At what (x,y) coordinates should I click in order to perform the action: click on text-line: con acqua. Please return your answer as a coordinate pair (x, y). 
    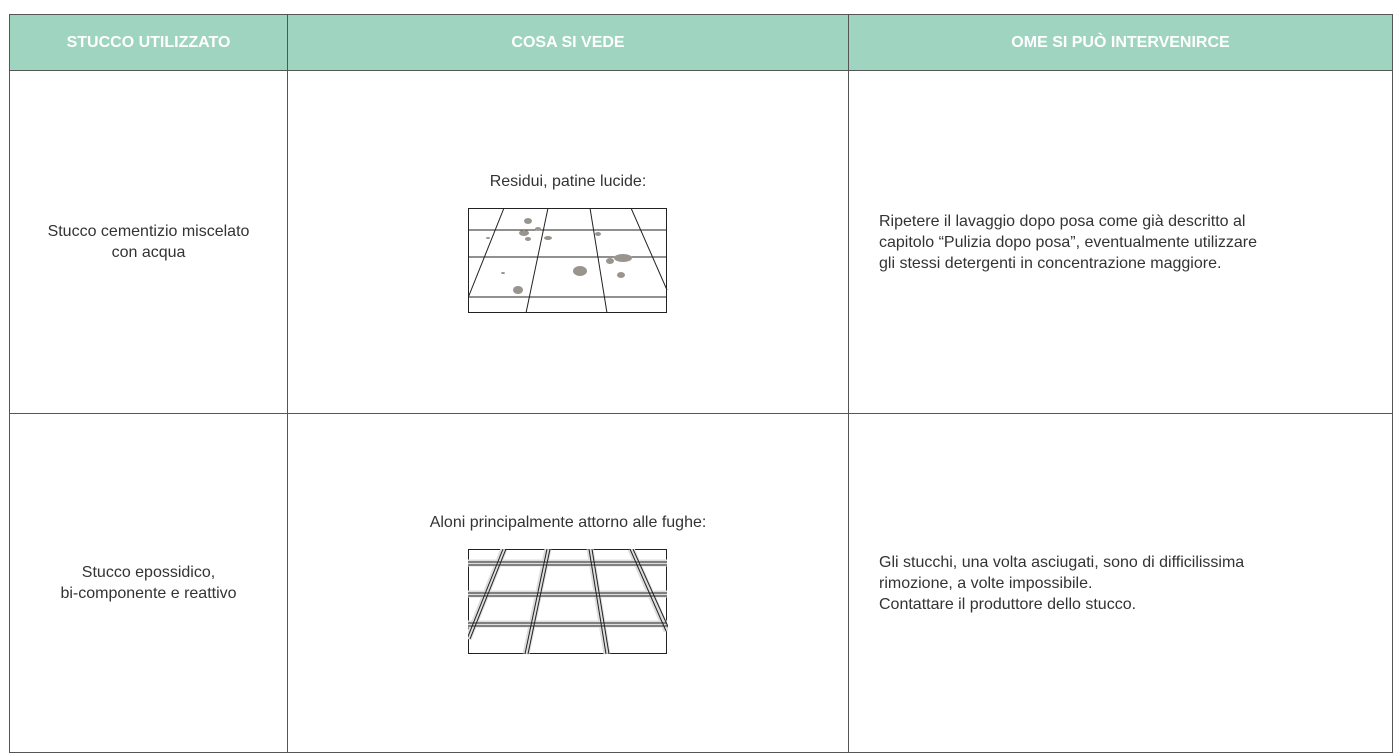
    Looking at the image, I should click on (148, 252).